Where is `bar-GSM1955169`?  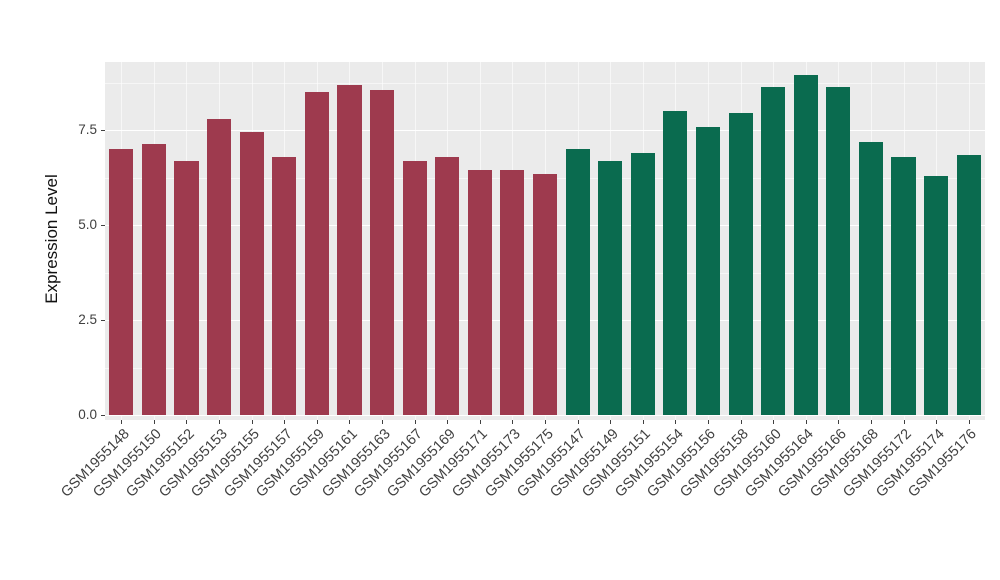
bar-GSM1955169 is located at coordinates (447, 285).